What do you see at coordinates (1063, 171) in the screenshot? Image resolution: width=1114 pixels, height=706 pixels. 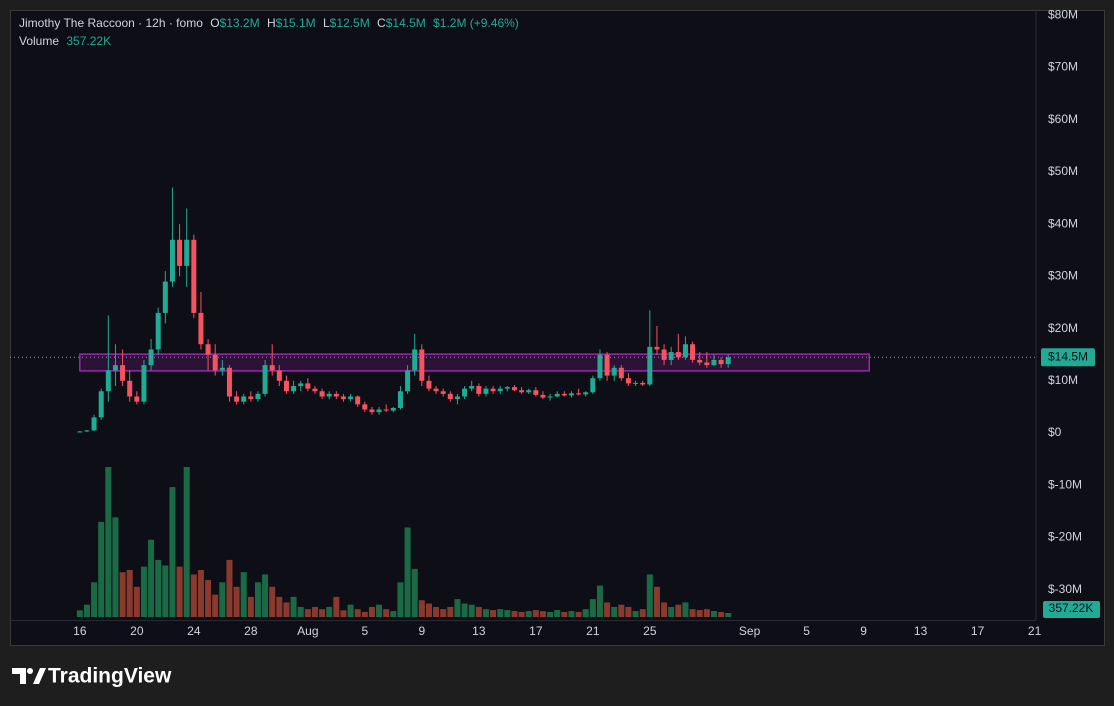 I see `y-tick-label: $50M` at bounding box center [1063, 171].